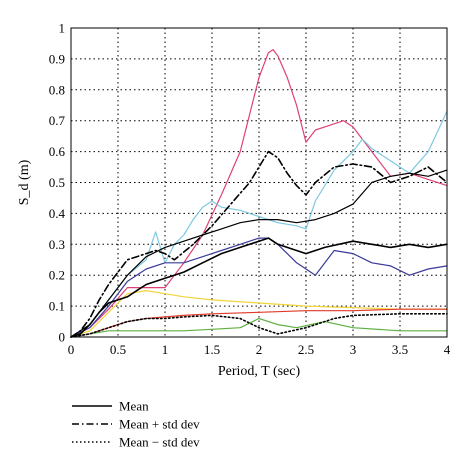 The width and height of the screenshot is (474, 475). Describe the element at coordinates (57, 275) in the screenshot. I see `y-tick-label: 0.2` at that location.